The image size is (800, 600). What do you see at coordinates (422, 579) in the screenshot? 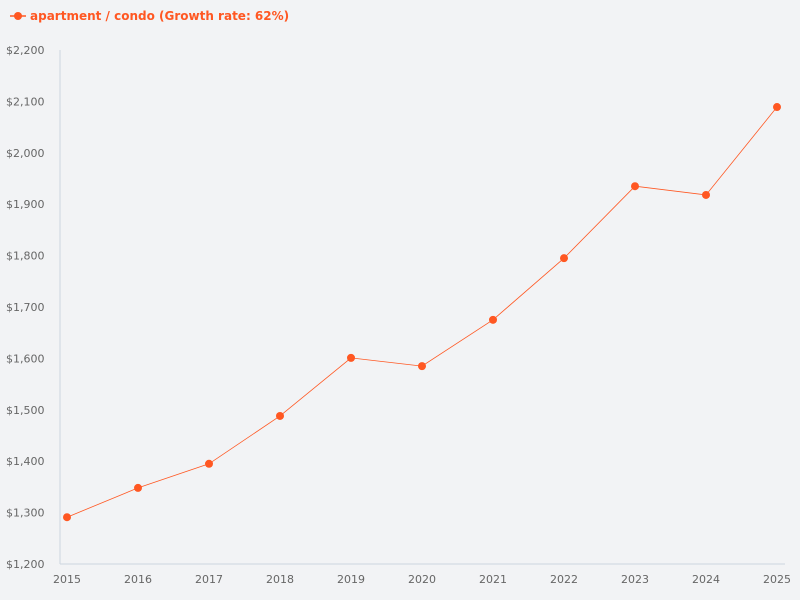
I see `x-tick-label: 2020` at bounding box center [422, 579].